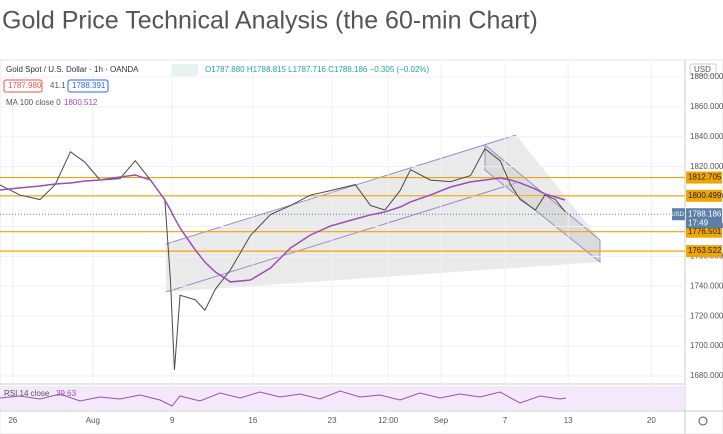 The width and height of the screenshot is (723, 434). Describe the element at coordinates (706, 285) in the screenshot. I see `y-tick-label: 1740.000` at that location.